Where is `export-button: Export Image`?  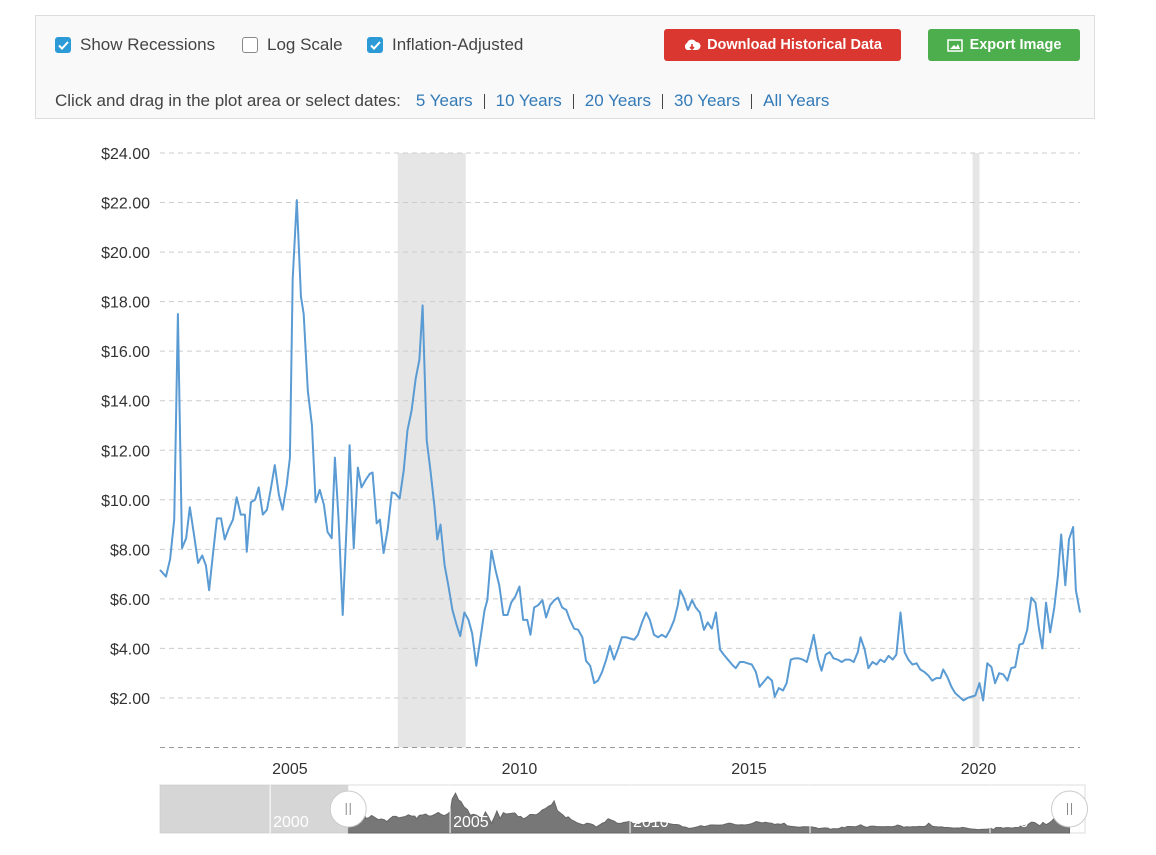 export-button: Export Image is located at coordinates (1004, 45).